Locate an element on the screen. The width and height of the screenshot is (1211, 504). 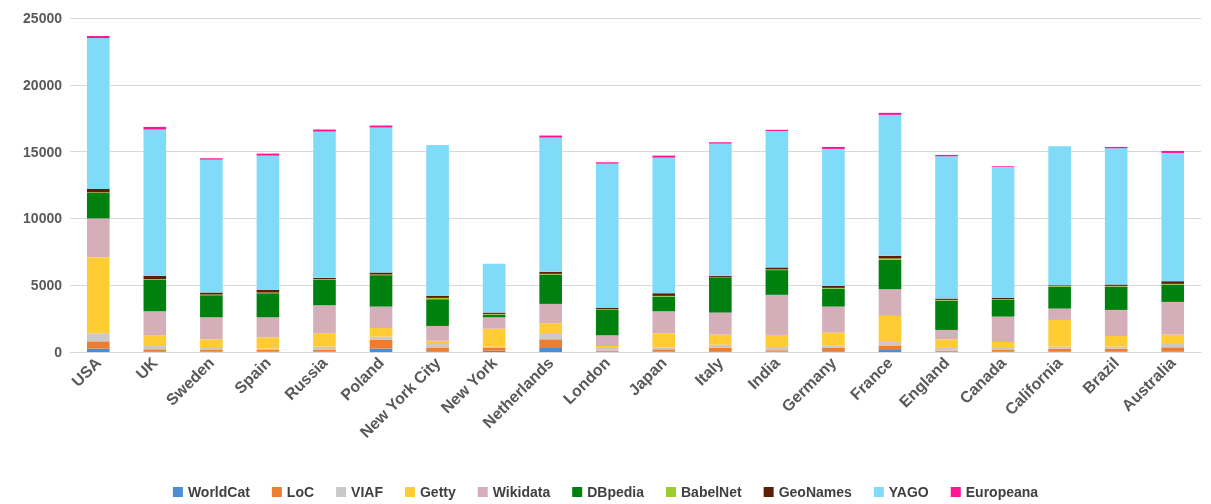
legend-label: WorldCat is located at coordinates (219, 492).